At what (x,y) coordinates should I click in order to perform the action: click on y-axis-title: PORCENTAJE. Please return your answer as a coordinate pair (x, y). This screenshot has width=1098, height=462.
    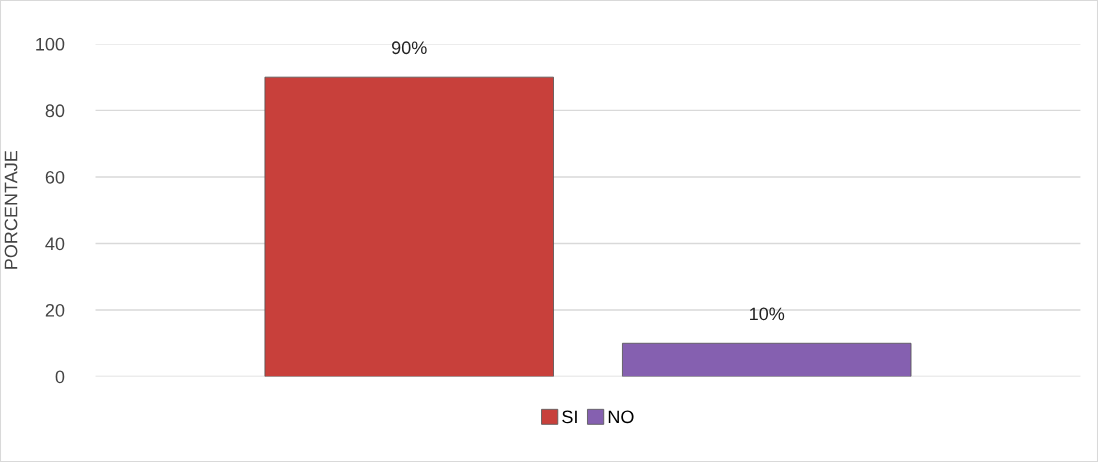
    Looking at the image, I should click on (11, 209).